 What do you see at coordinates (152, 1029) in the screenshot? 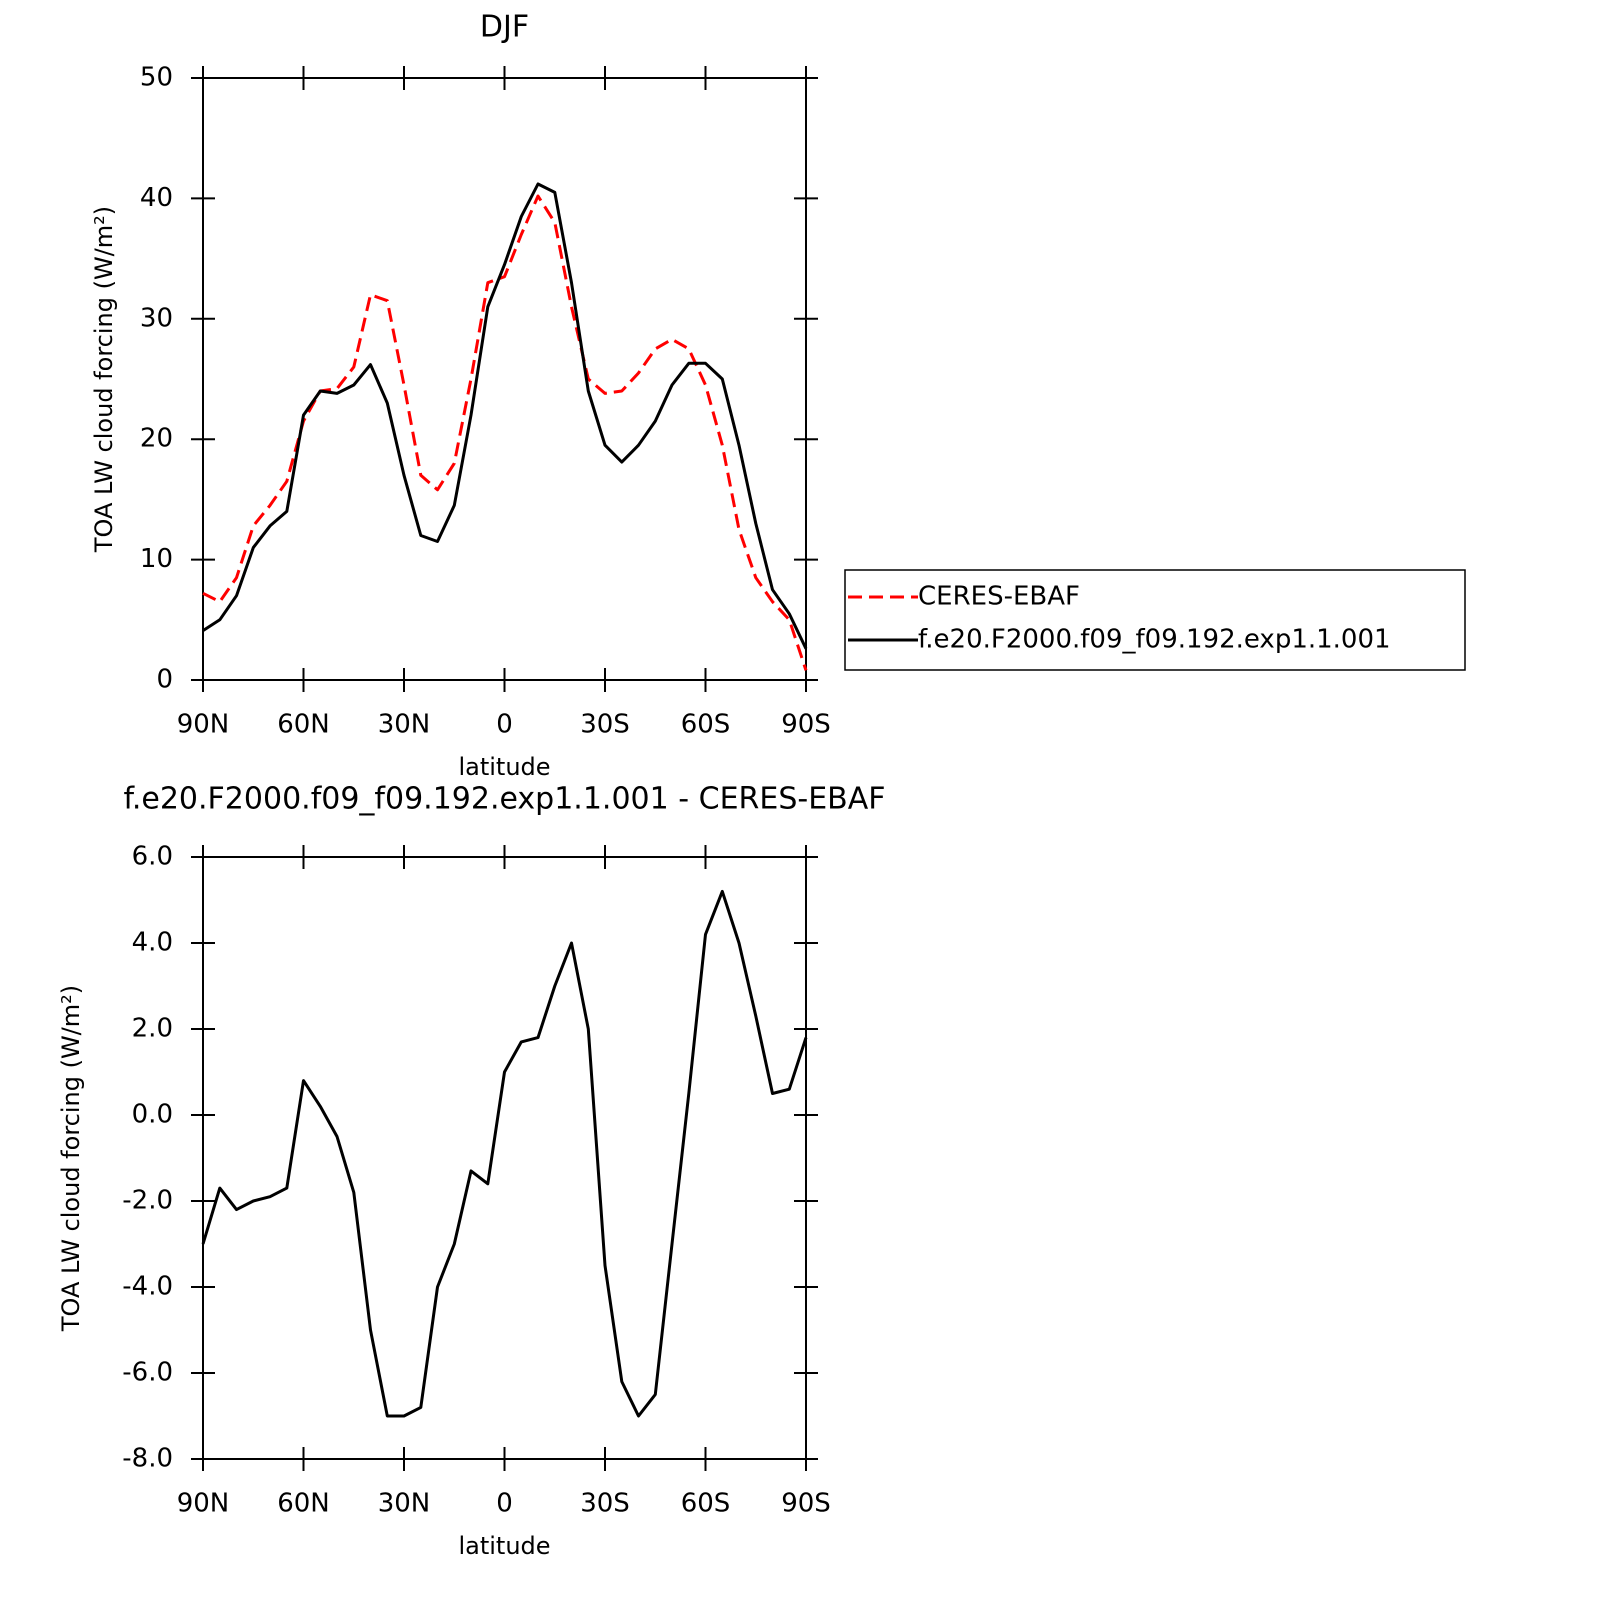
I see `y-tick-label: 2.0` at bounding box center [152, 1029].